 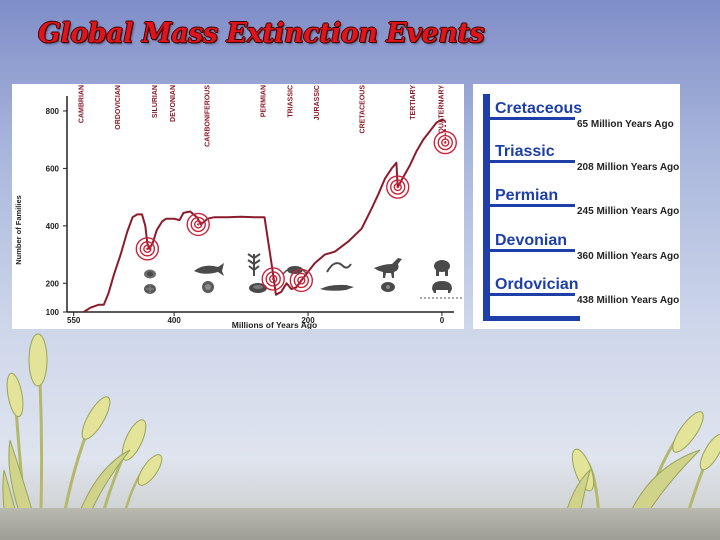 What do you see at coordinates (442, 109) in the screenshot?
I see `period-label: QUATERNARY` at bounding box center [442, 109].